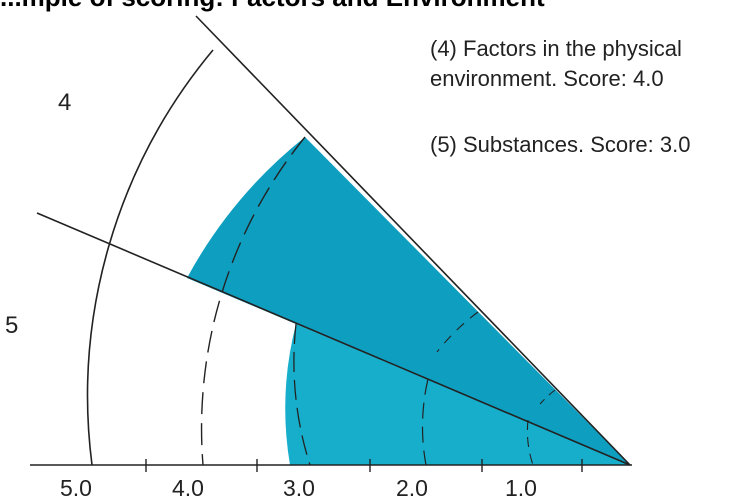 Image resolution: width=737 pixels, height=501 pixels. I want to click on note-factor-4-line1: (4) Factors in the physical, so click(556, 48).